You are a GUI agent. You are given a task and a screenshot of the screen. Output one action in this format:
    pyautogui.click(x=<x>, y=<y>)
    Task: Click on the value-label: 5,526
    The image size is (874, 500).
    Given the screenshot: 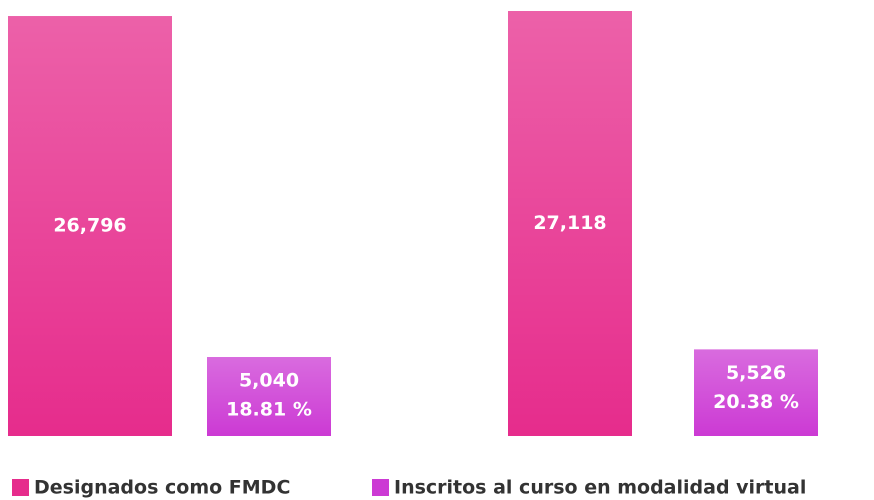 What is the action you would take?
    pyautogui.click(x=756, y=373)
    